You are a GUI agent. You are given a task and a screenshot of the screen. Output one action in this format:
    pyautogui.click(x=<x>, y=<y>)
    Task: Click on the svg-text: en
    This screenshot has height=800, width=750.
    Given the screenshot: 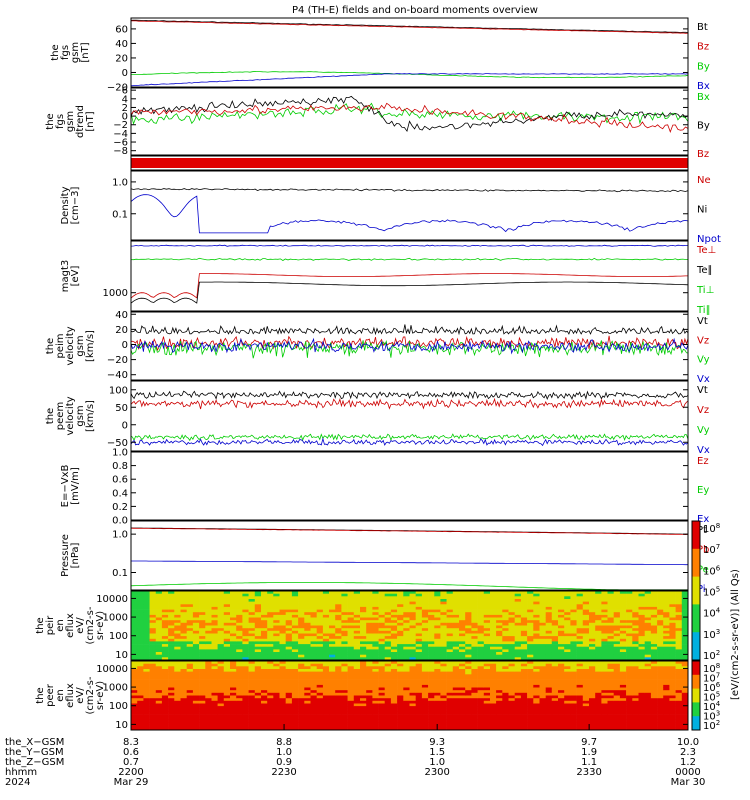 What is the action you would take?
    pyautogui.click(x=60, y=625)
    